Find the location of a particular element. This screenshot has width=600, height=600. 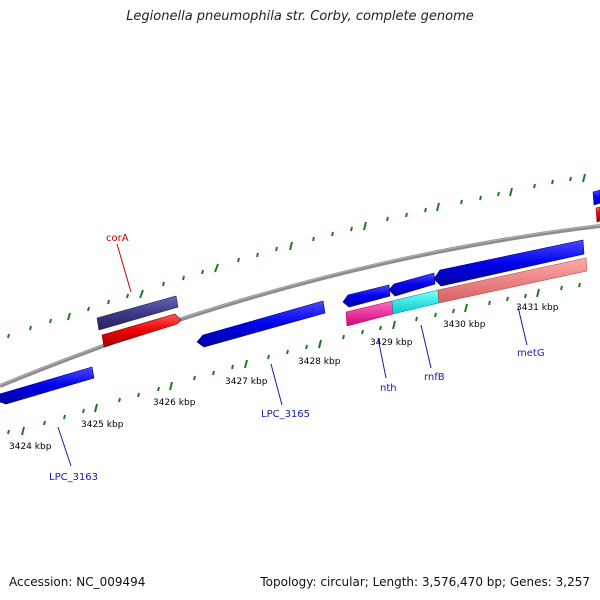

gene-label-lpc3163: LPC_3163 is located at coordinates (73, 477).